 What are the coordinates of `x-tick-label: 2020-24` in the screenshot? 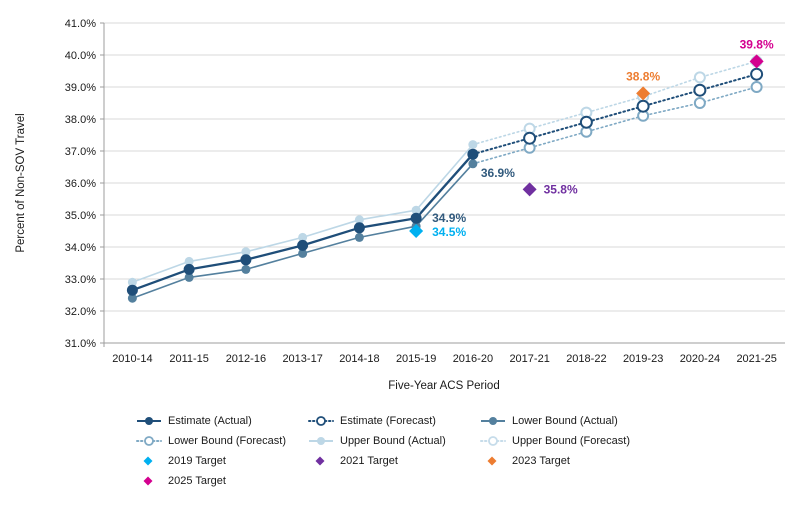 It's located at (700, 359).